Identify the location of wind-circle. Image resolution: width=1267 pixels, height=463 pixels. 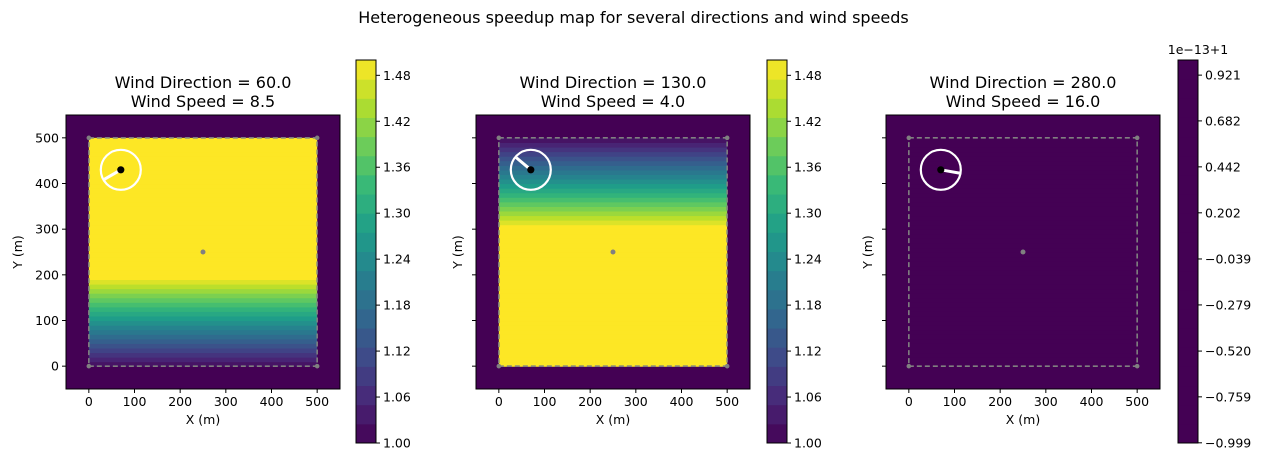
(530, 169).